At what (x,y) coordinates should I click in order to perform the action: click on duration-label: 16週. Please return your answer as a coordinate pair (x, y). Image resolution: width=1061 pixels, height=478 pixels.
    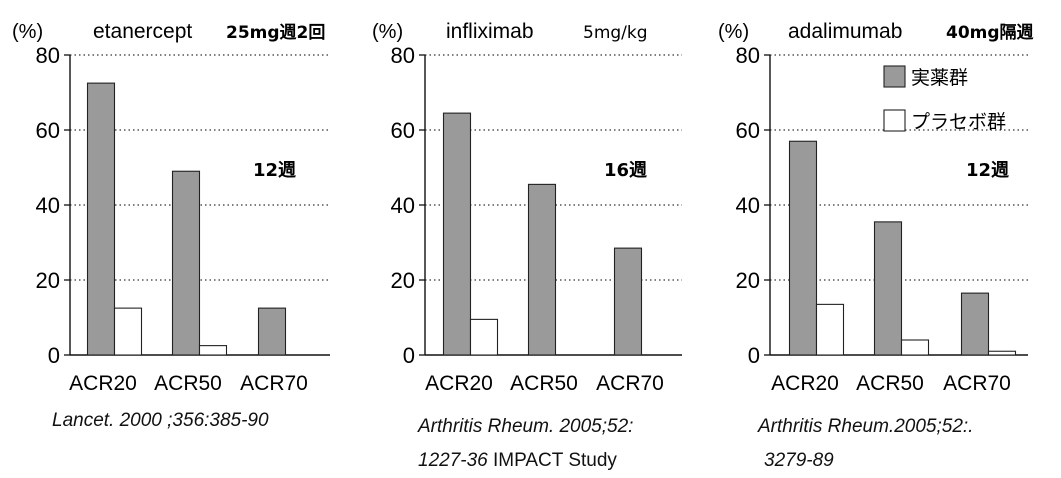
    Looking at the image, I should click on (625, 170).